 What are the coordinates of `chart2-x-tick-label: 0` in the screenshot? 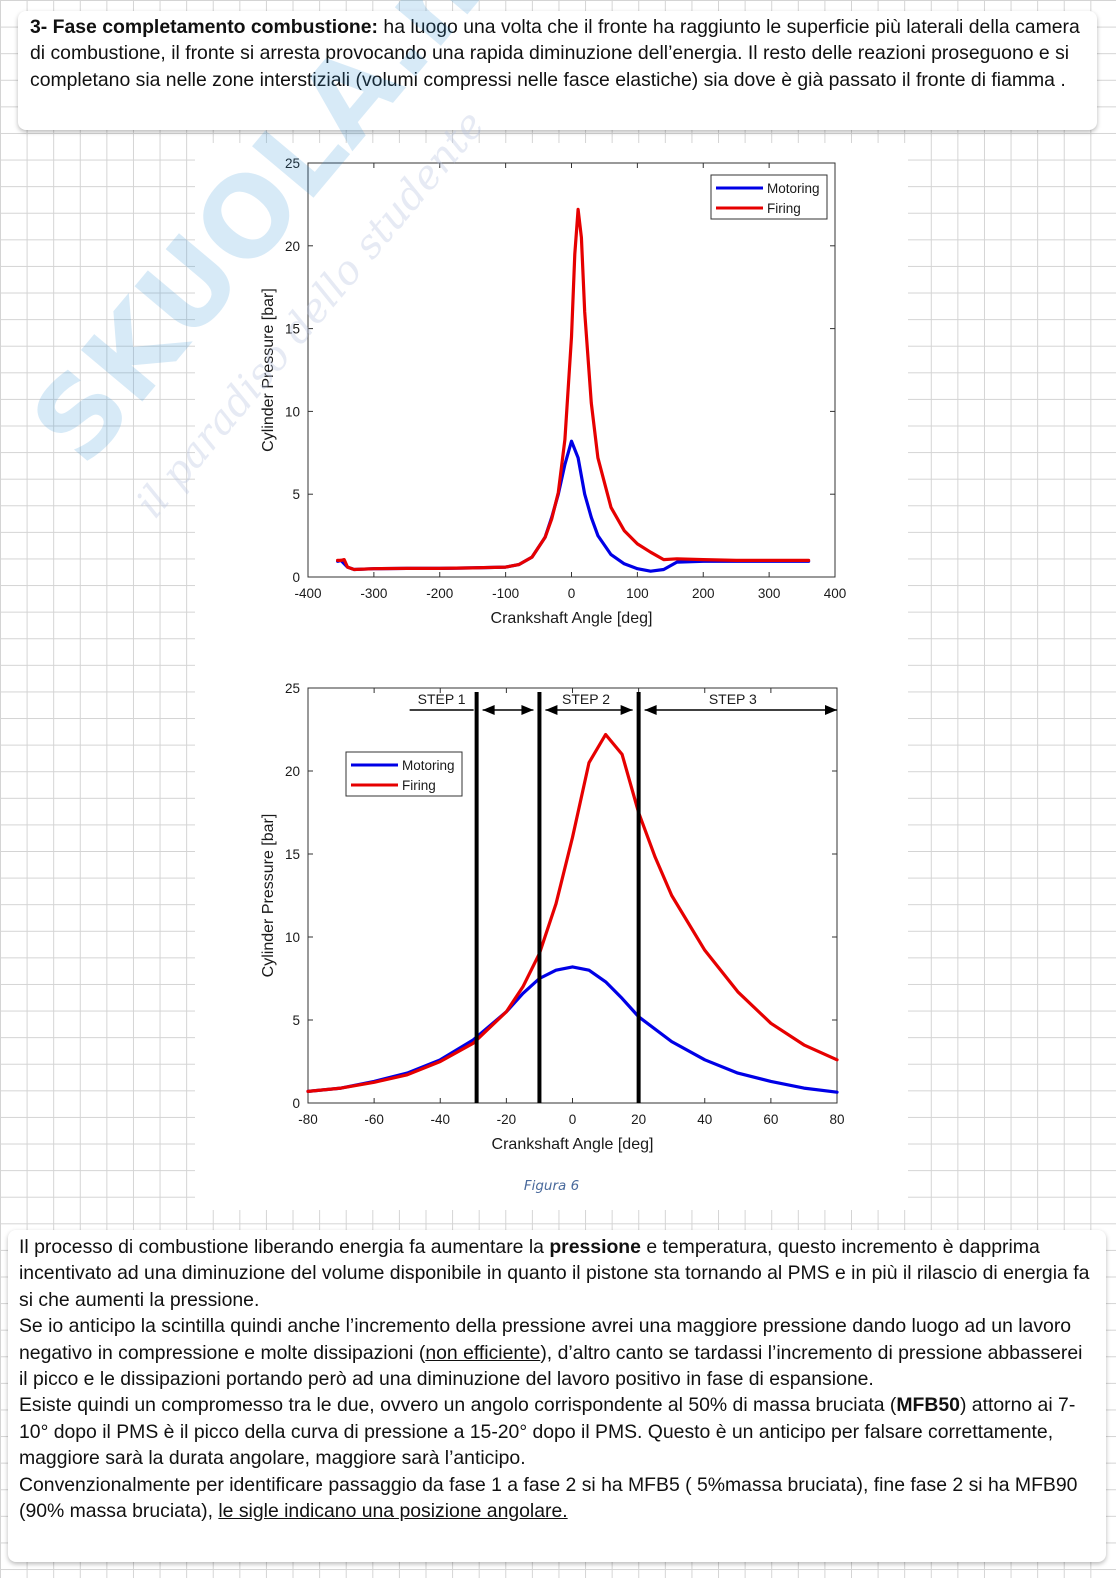 It's located at (573, 1119).